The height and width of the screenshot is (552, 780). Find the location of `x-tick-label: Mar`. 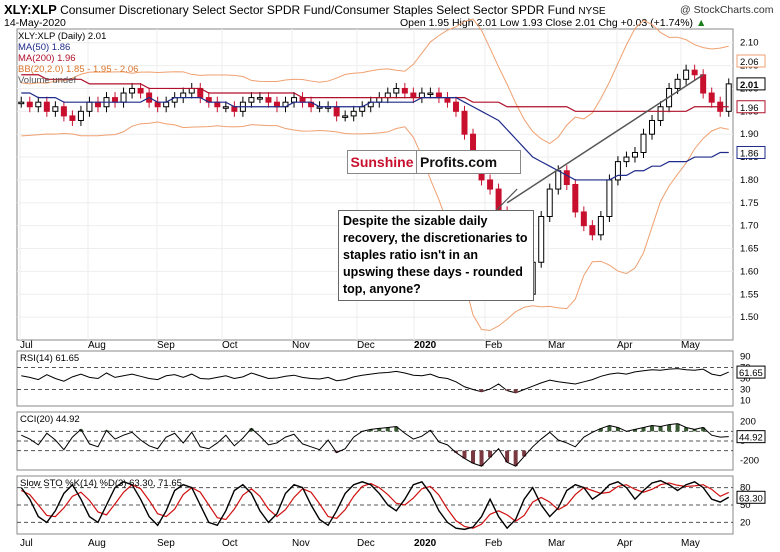

x-tick-label: Mar is located at coordinates (557, 345).